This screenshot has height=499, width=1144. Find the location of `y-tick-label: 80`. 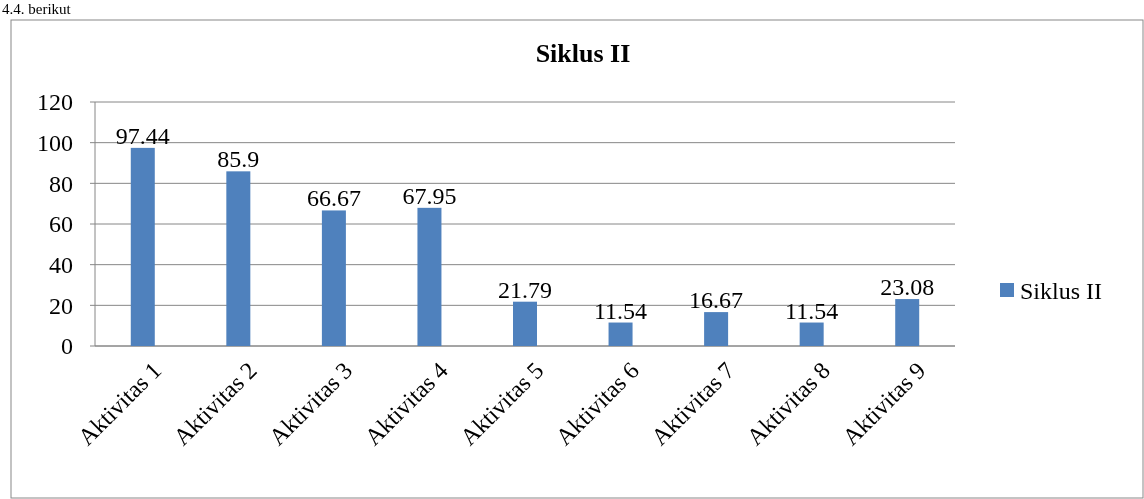

y-tick-label: 80 is located at coordinates (61, 183).